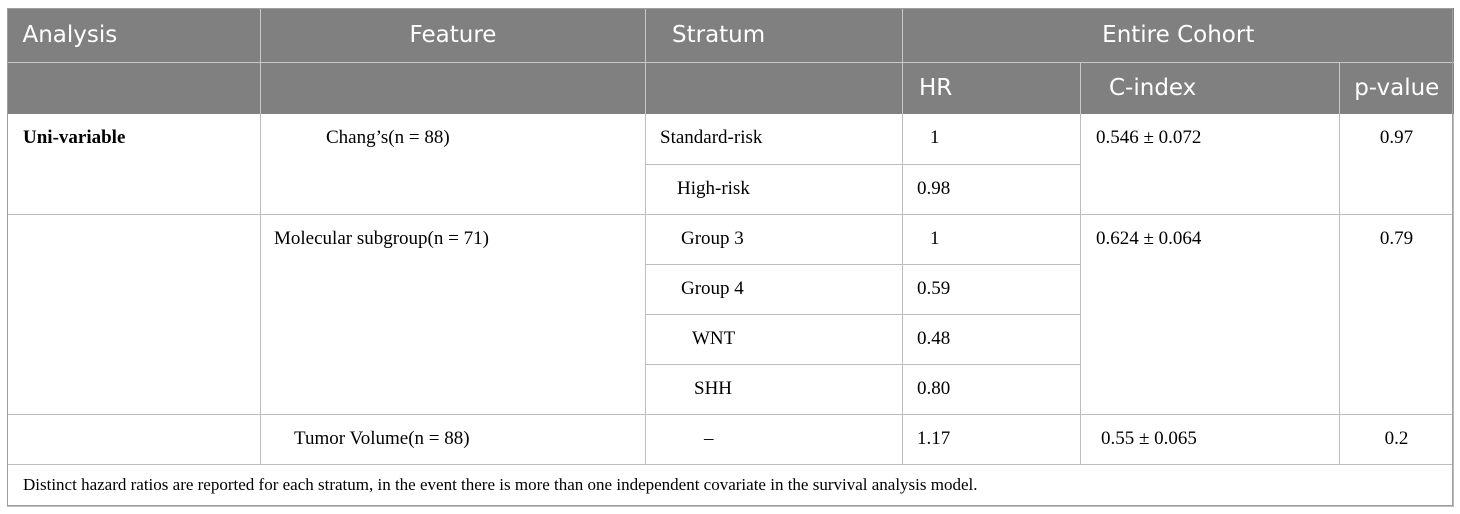  What do you see at coordinates (991, 339) in the screenshot?
I see `cell-hr: 0.48` at bounding box center [991, 339].